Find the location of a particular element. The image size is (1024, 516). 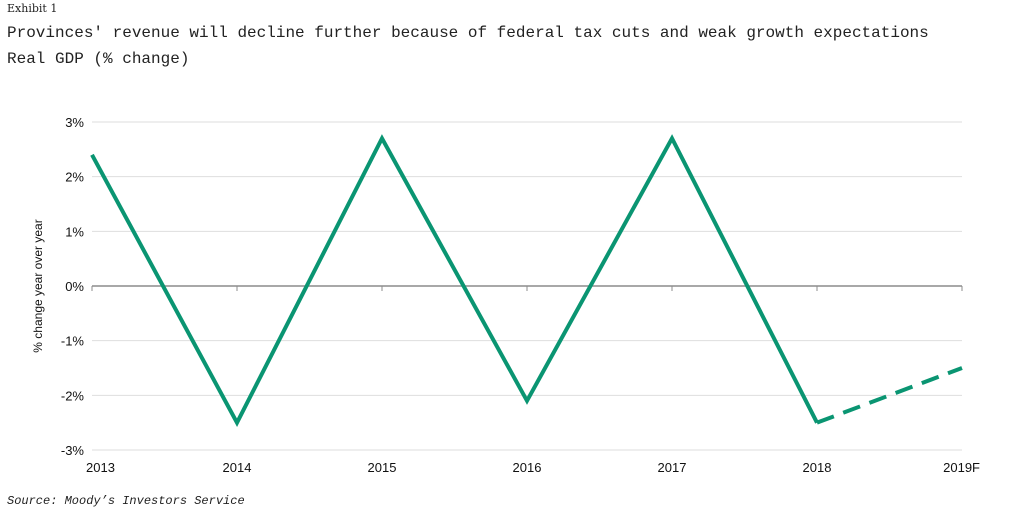

y-axis-ticks: 3% 2% 1% 0% -1% -2% -3% is located at coordinates (73, 286).